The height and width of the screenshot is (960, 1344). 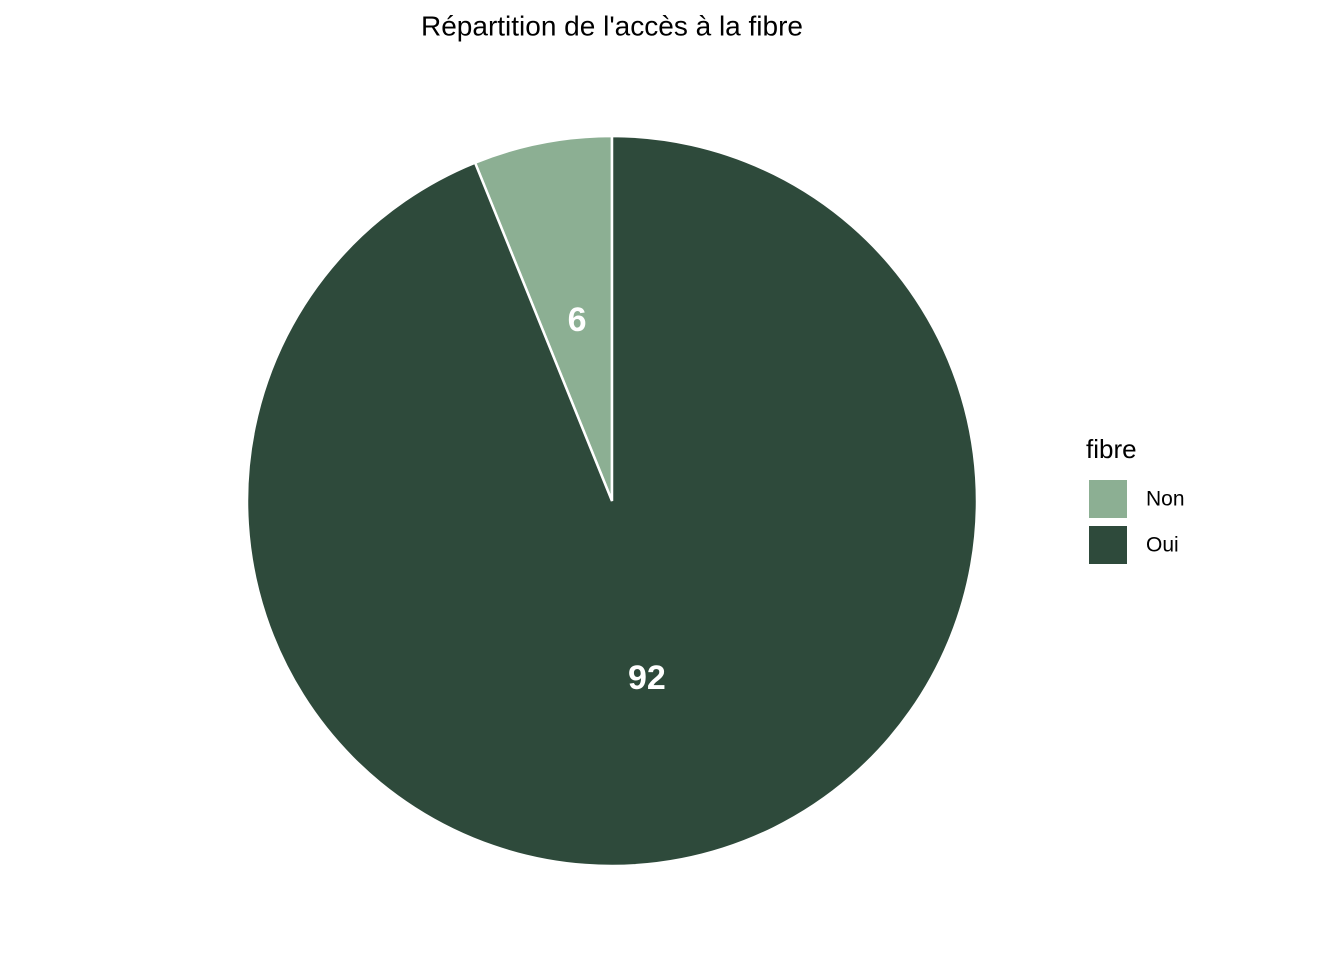 I want to click on chart-title: Répartition de l'accès à la fibre, so click(x=612, y=25).